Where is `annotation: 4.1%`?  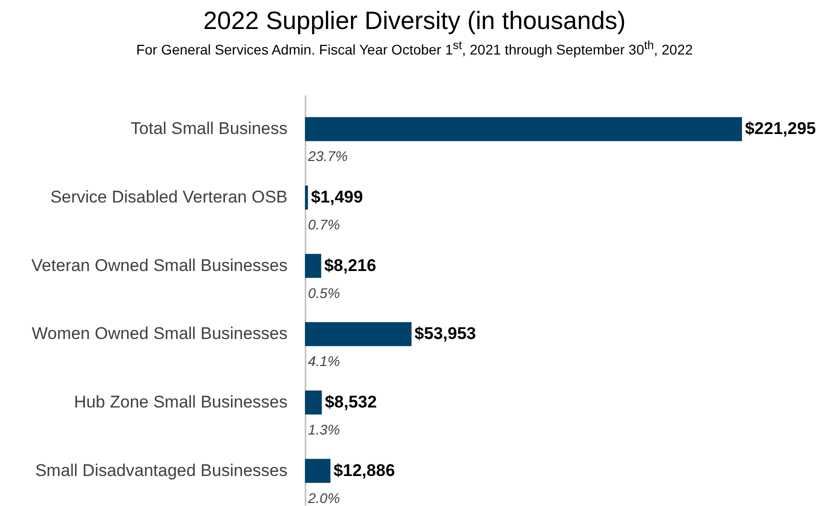 annotation: 4.1% is located at coordinates (324, 361).